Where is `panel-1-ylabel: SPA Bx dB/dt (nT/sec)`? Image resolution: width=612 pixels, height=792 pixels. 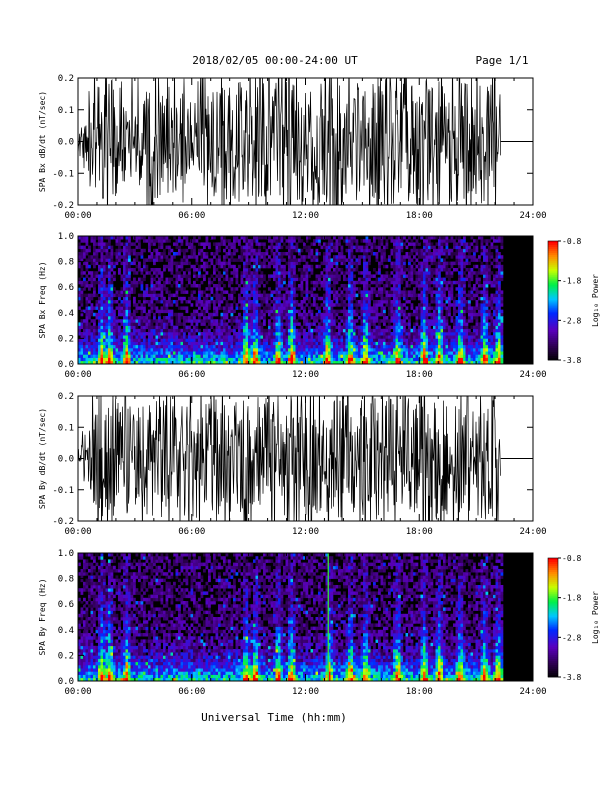 panel-1-ylabel: SPA Bx dB/dt (nT/sec) is located at coordinates (42, 141).